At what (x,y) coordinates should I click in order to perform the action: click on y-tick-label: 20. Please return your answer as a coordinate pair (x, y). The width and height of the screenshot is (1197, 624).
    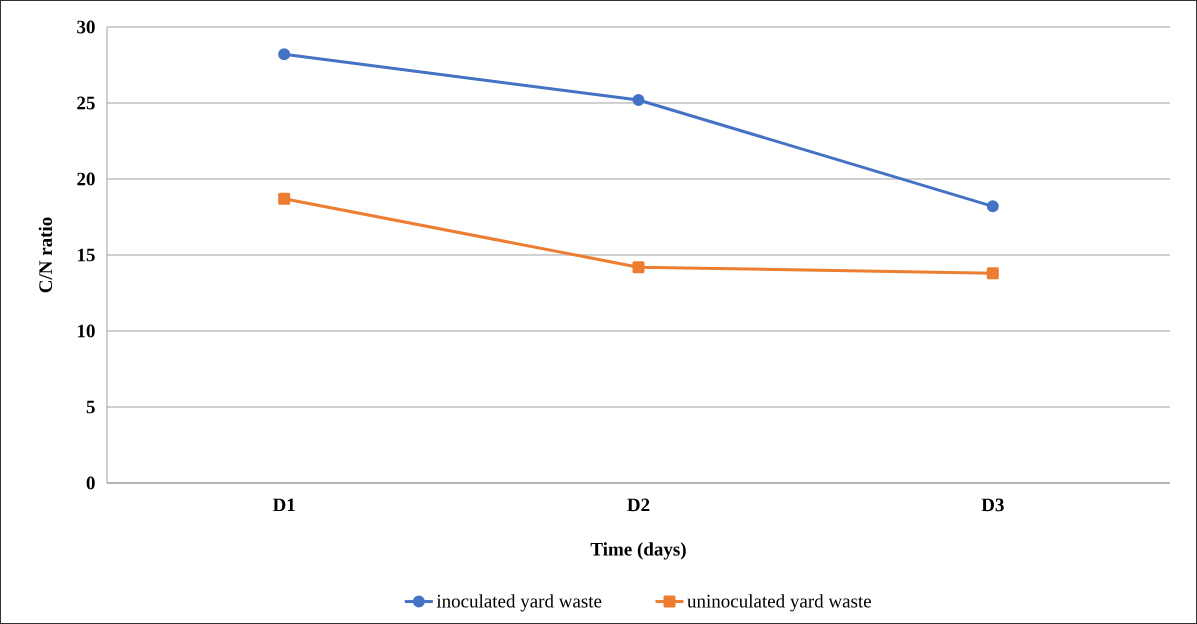
    Looking at the image, I should click on (86, 179).